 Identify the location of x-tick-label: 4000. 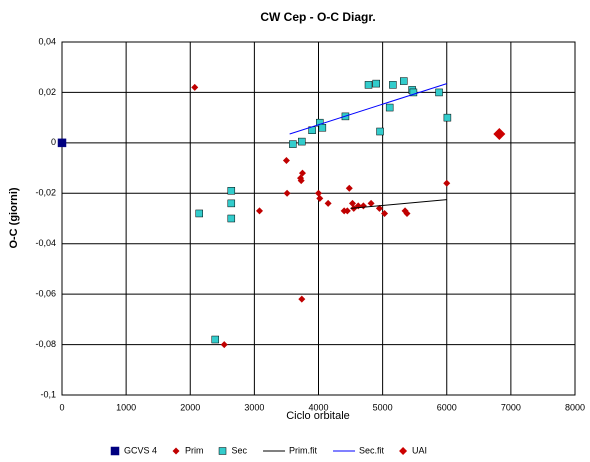
(318, 407).